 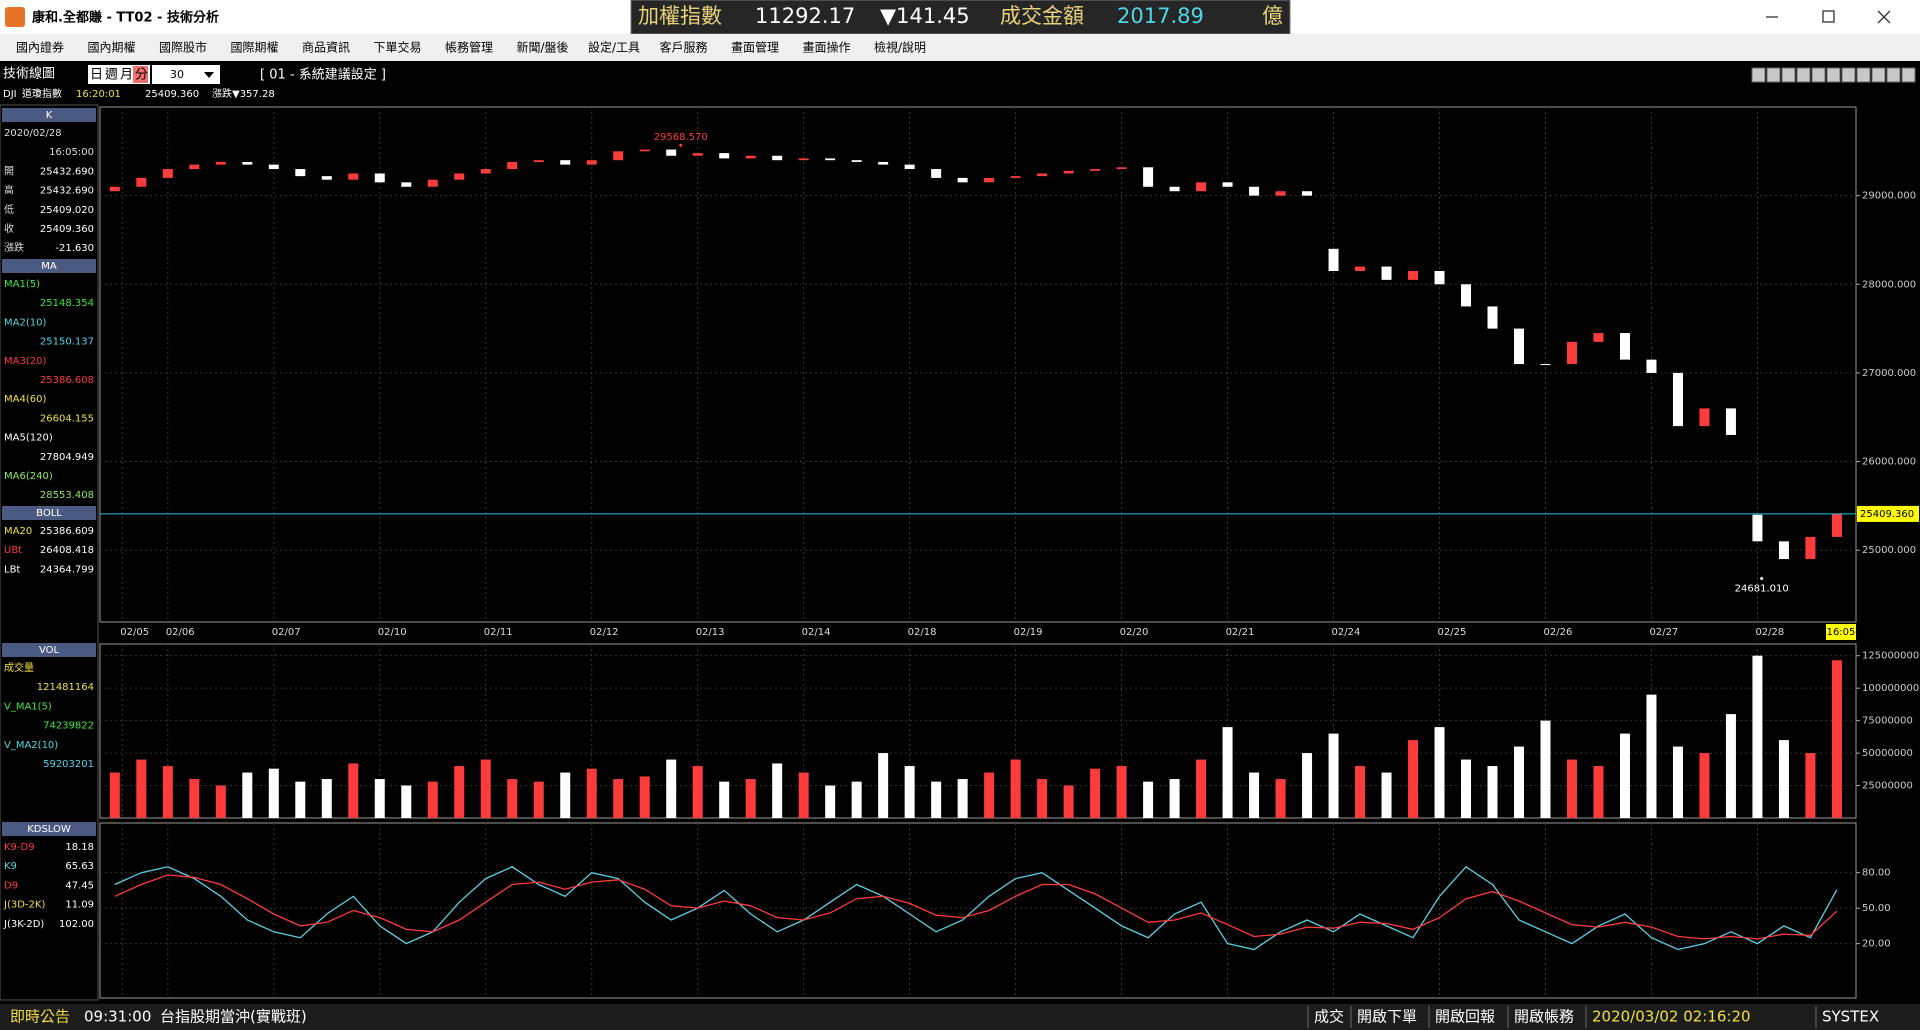 I want to click on x-tick-label: 02/05, so click(x=134, y=632).